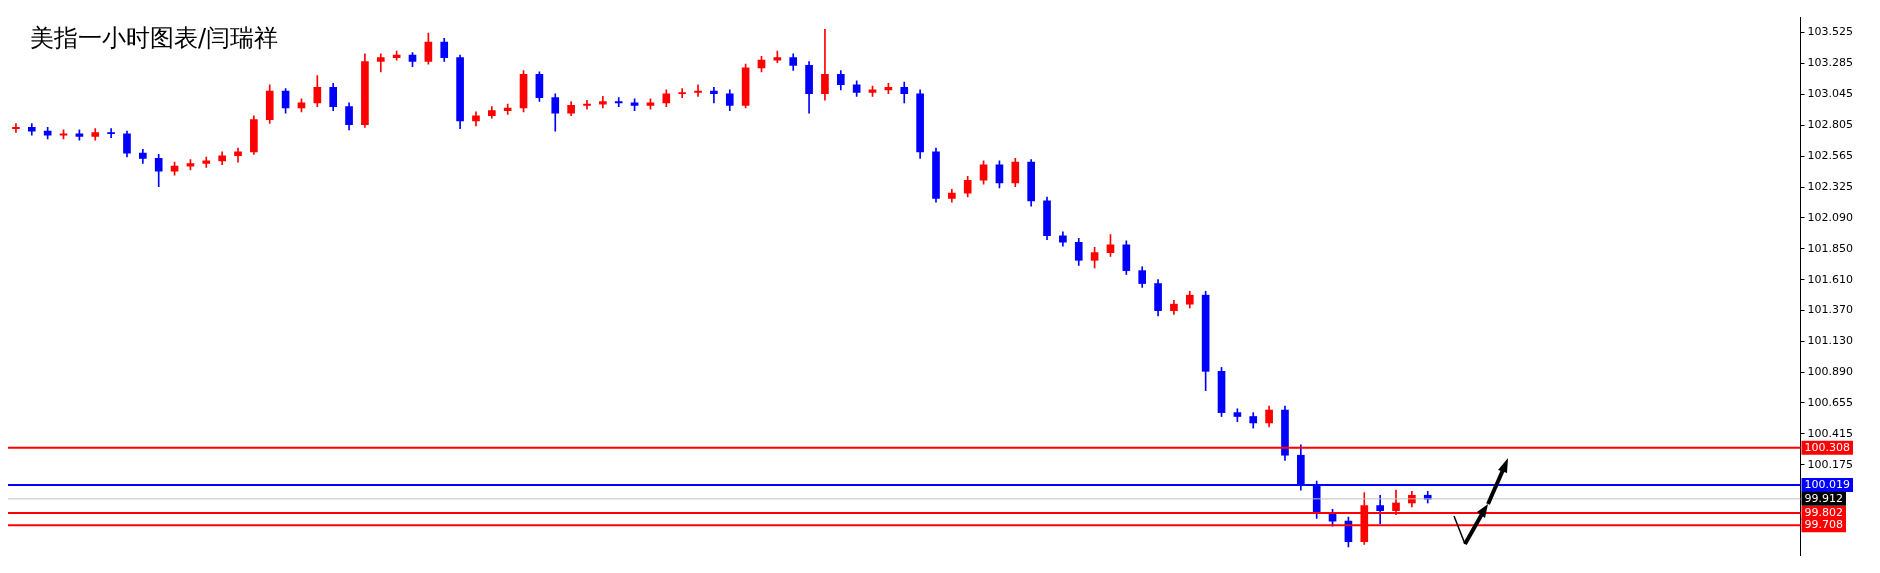 This screenshot has height=573, width=1880. I want to click on y-tick-label: 100.655, so click(1830, 402).